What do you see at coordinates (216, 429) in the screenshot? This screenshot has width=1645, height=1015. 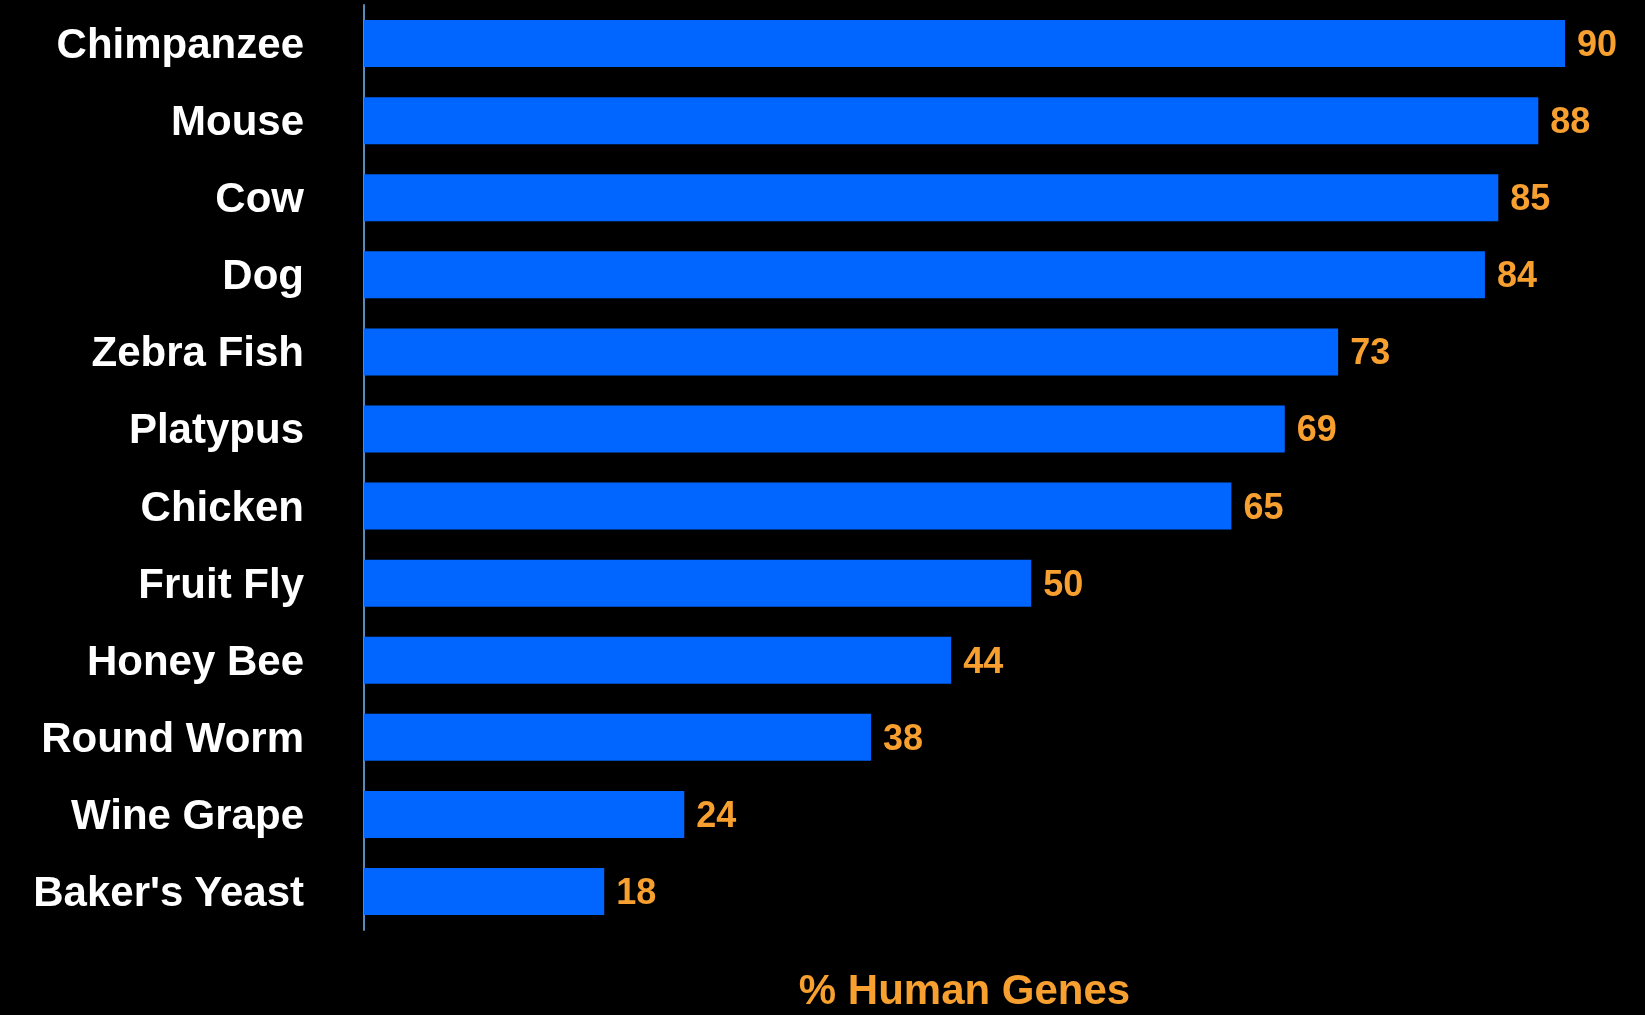 I see `y-tick-label: Platypus` at bounding box center [216, 429].